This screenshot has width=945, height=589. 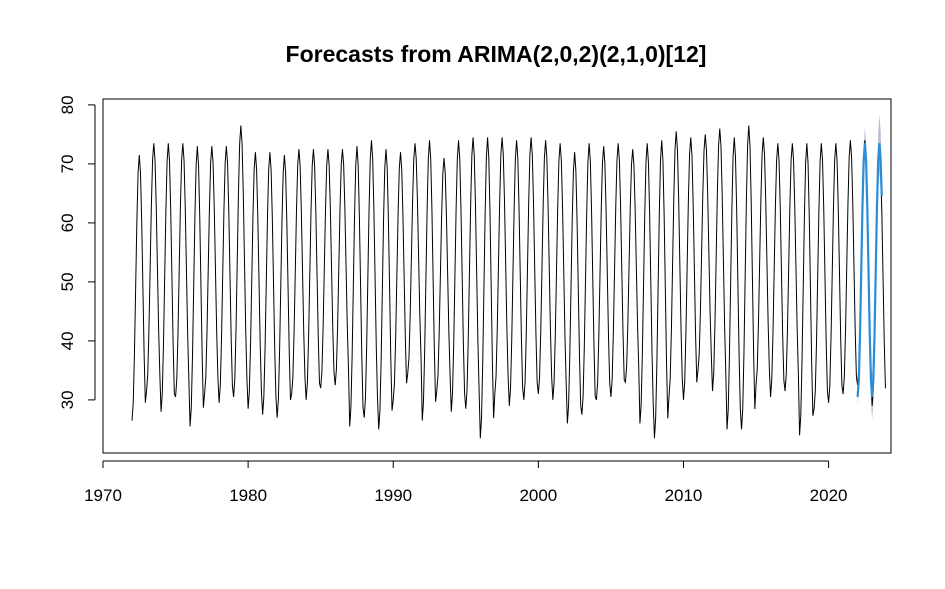 What do you see at coordinates (67, 340) in the screenshot?
I see `y-tick-label: 40` at bounding box center [67, 340].